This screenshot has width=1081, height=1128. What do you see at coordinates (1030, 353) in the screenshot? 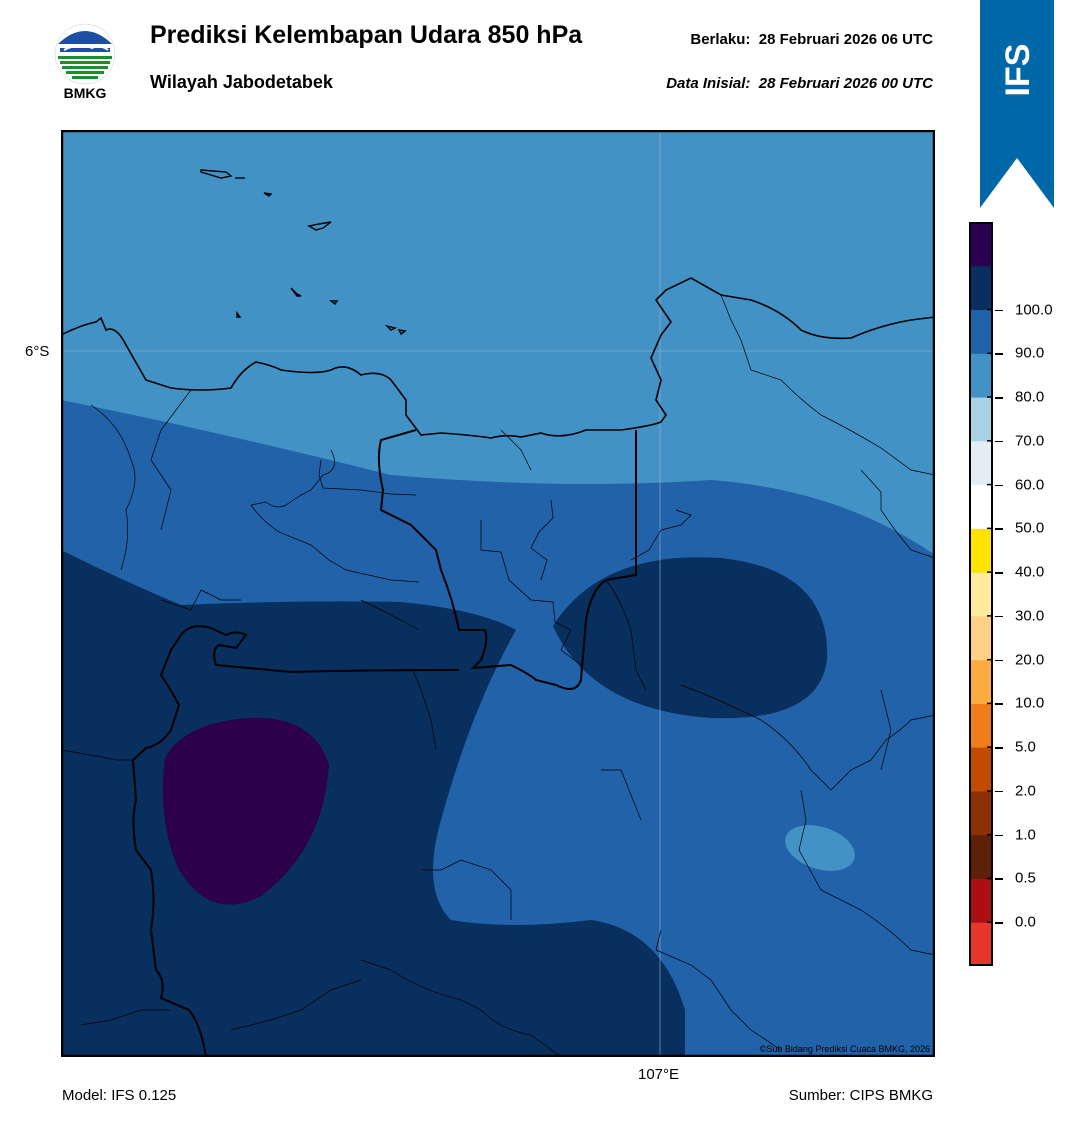
I see `colorbar-tick-label: 90.0` at bounding box center [1030, 353].